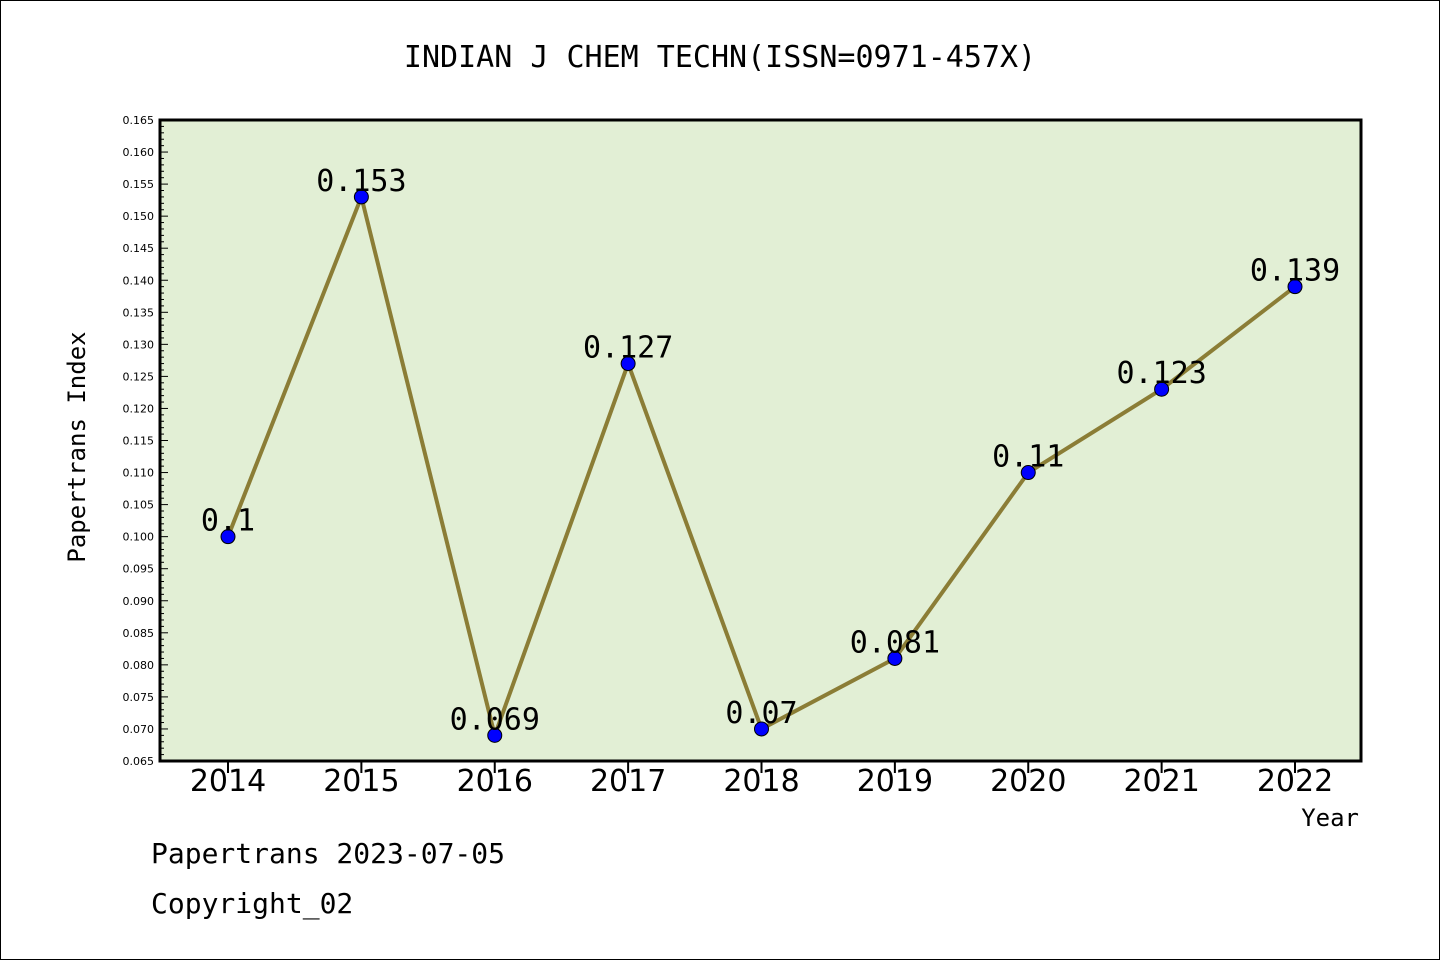 The height and width of the screenshot is (960, 1440). What do you see at coordinates (139, 184) in the screenshot?
I see `y-tick-label: 0.155` at bounding box center [139, 184].